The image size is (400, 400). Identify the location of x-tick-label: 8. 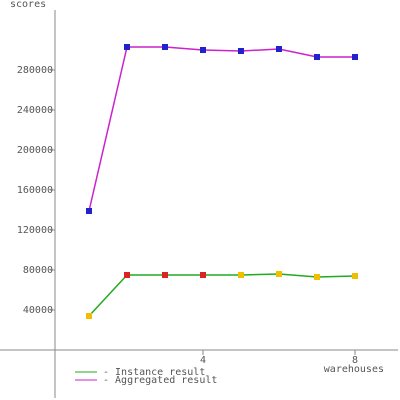
(355, 360).